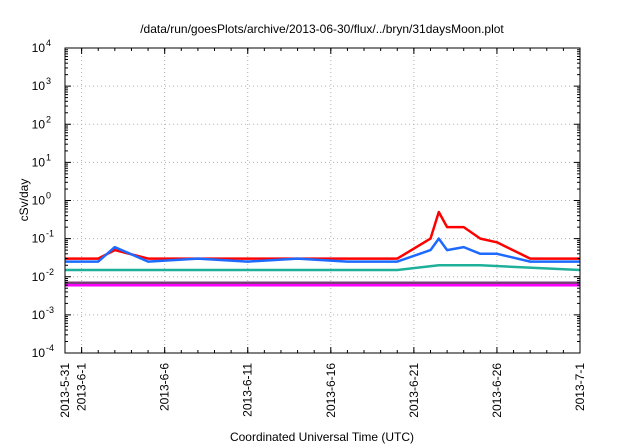  I want to click on x-tick-label: 2013-6-16, so click(331, 390).